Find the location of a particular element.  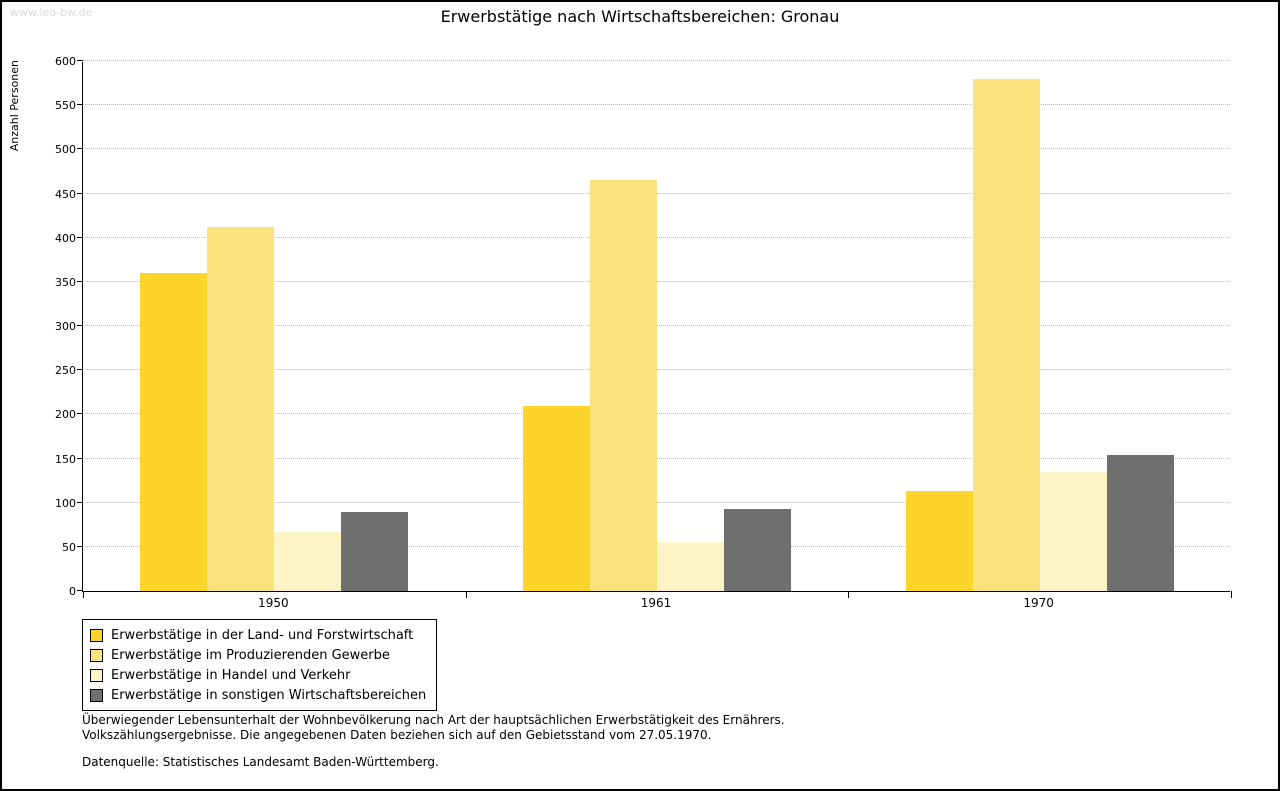

y-tick-label-50: 50 is located at coordinates (69, 547).